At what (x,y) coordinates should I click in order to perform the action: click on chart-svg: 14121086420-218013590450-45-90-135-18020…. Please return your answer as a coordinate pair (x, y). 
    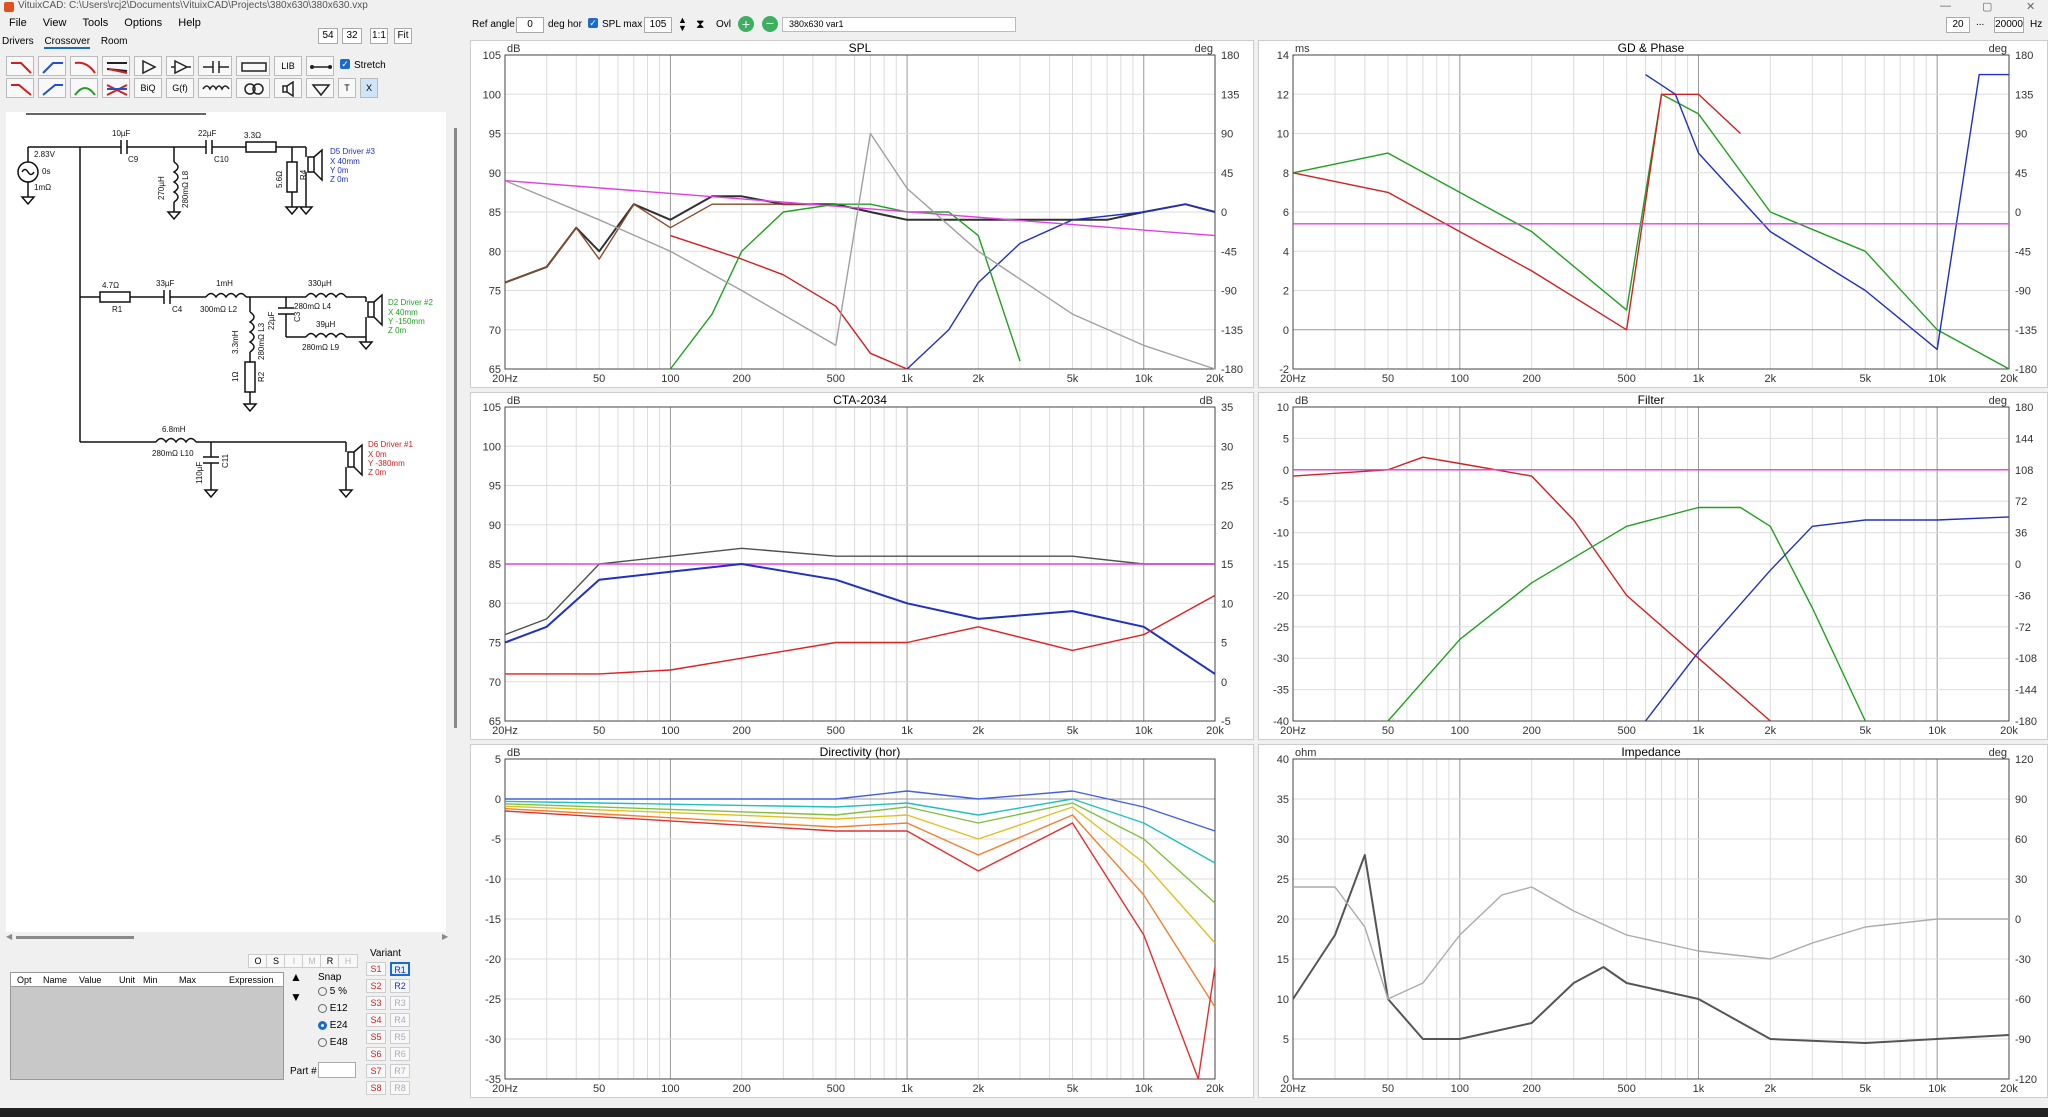
    Looking at the image, I should click on (1653, 214).